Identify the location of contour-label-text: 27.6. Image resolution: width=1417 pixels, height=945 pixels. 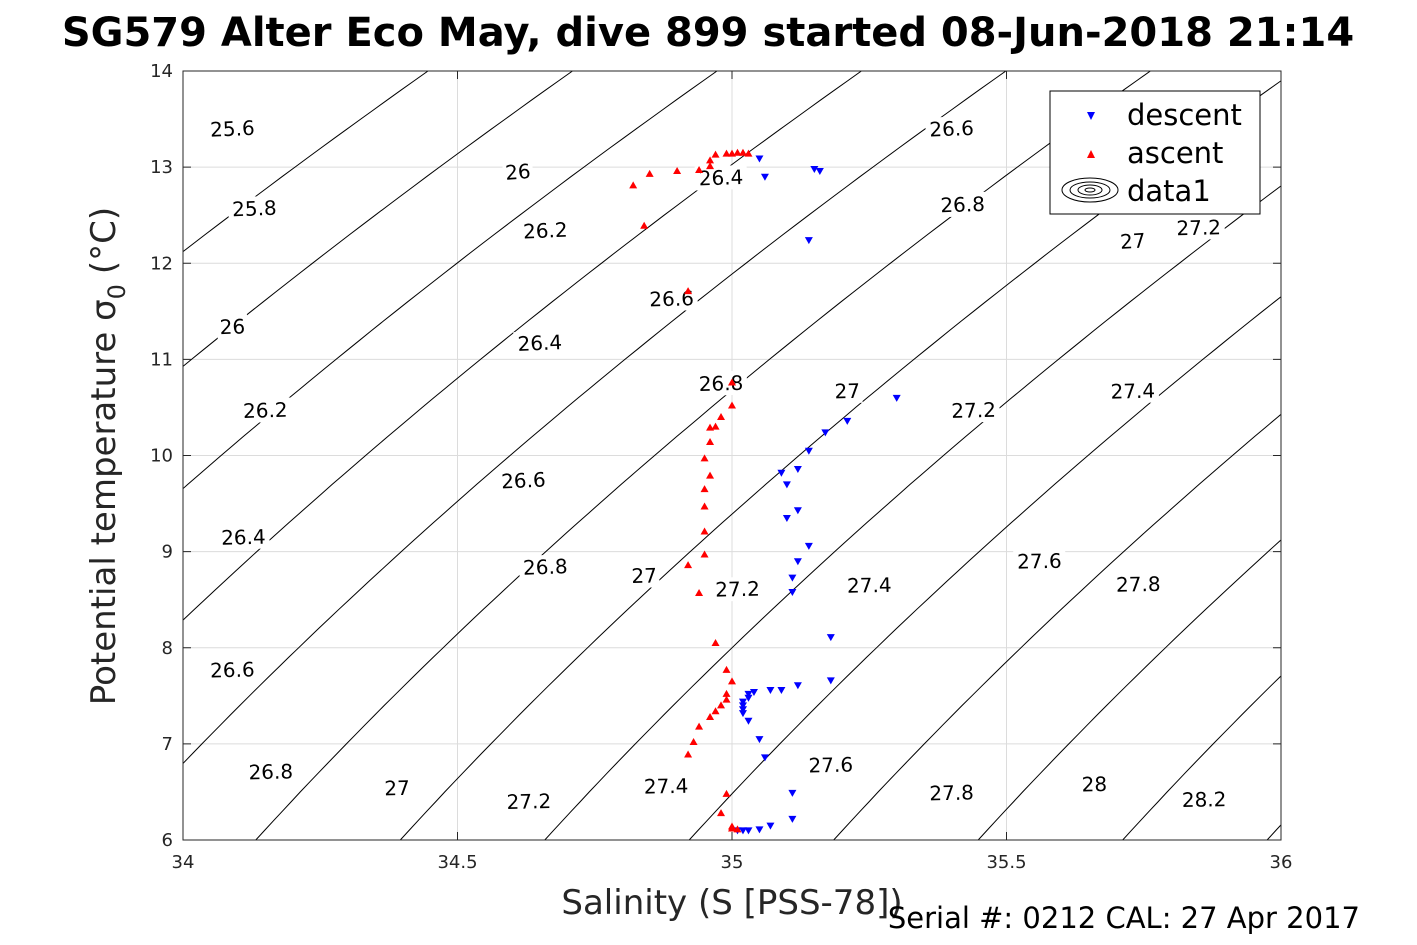
(1039, 561).